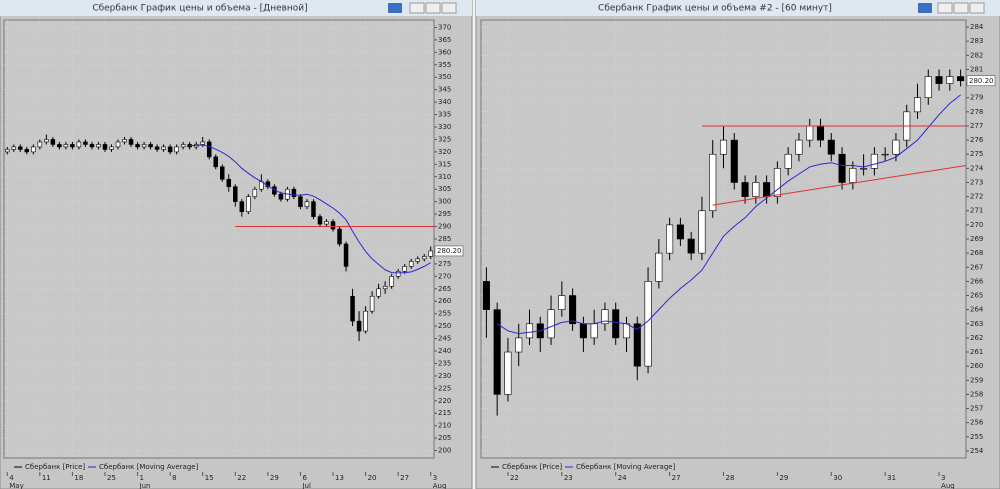  Describe the element at coordinates (976, 211) in the screenshot. I see `y-tick-label: 271` at that location.